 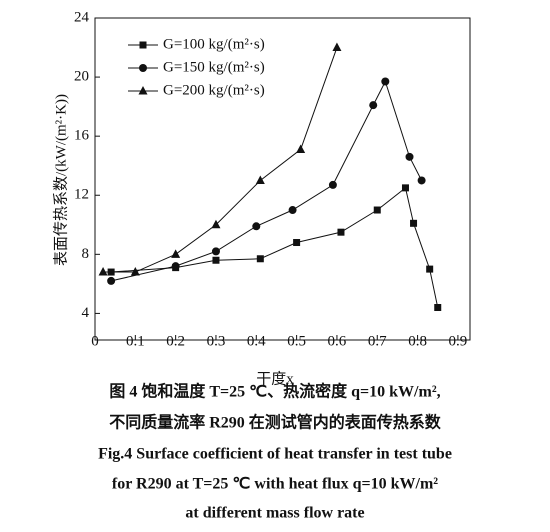 What do you see at coordinates (274, 391) in the screenshot?
I see `caption-line: 图 4 饱和温度 T=25 ℃、热流密度 q=10 kW/m²,` at bounding box center [274, 391].